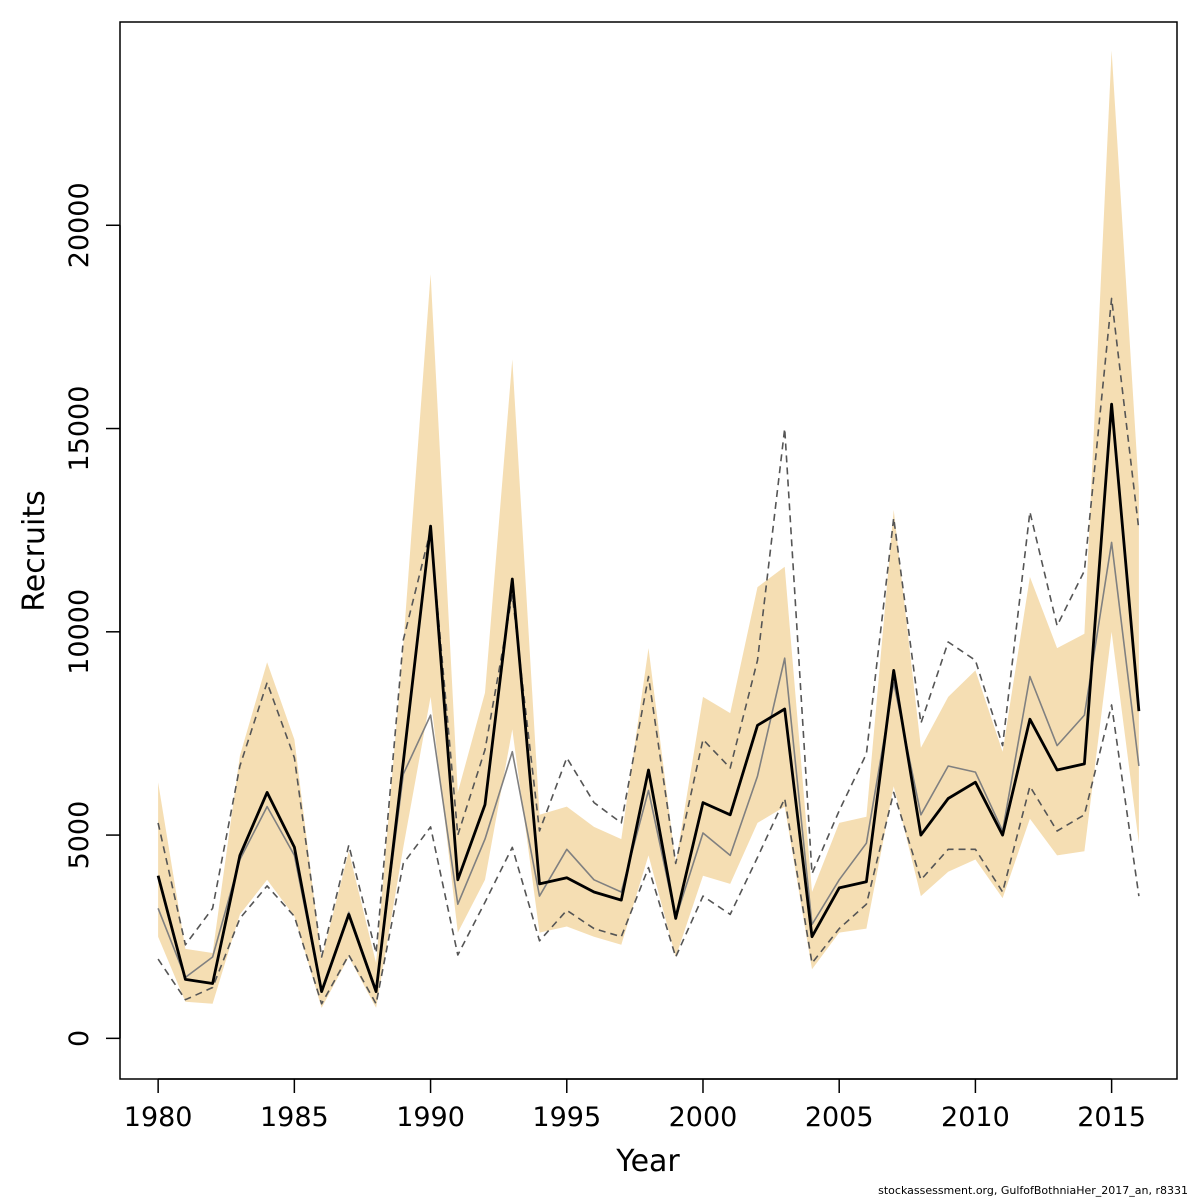  Describe the element at coordinates (703, 1117) in the screenshot. I see `x-tick-label: 2000` at that location.